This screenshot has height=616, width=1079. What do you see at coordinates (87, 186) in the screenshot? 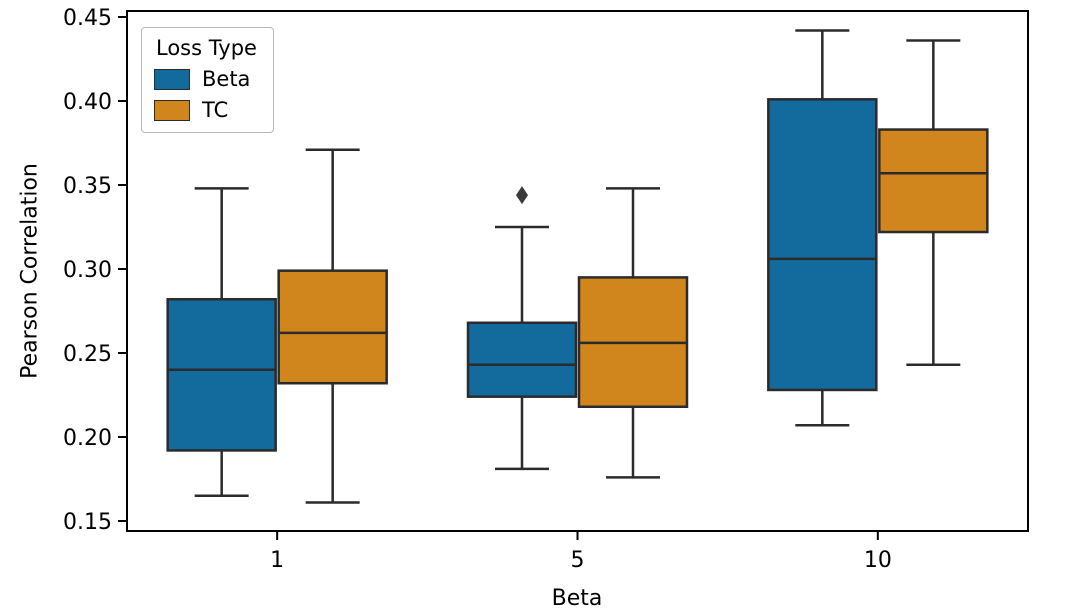
I see `y-tick-label: 0.35` at bounding box center [87, 186].